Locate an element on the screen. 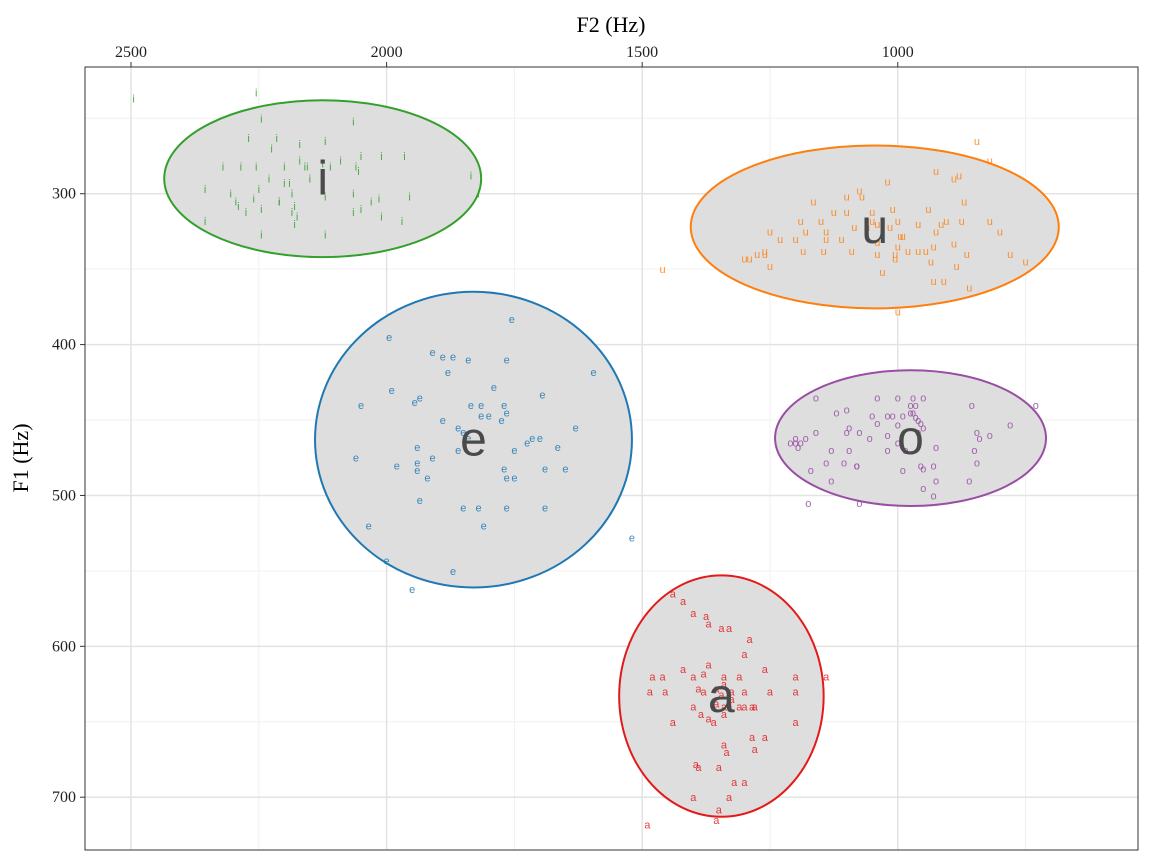  y-tick-label: 300 is located at coordinates (64, 194).